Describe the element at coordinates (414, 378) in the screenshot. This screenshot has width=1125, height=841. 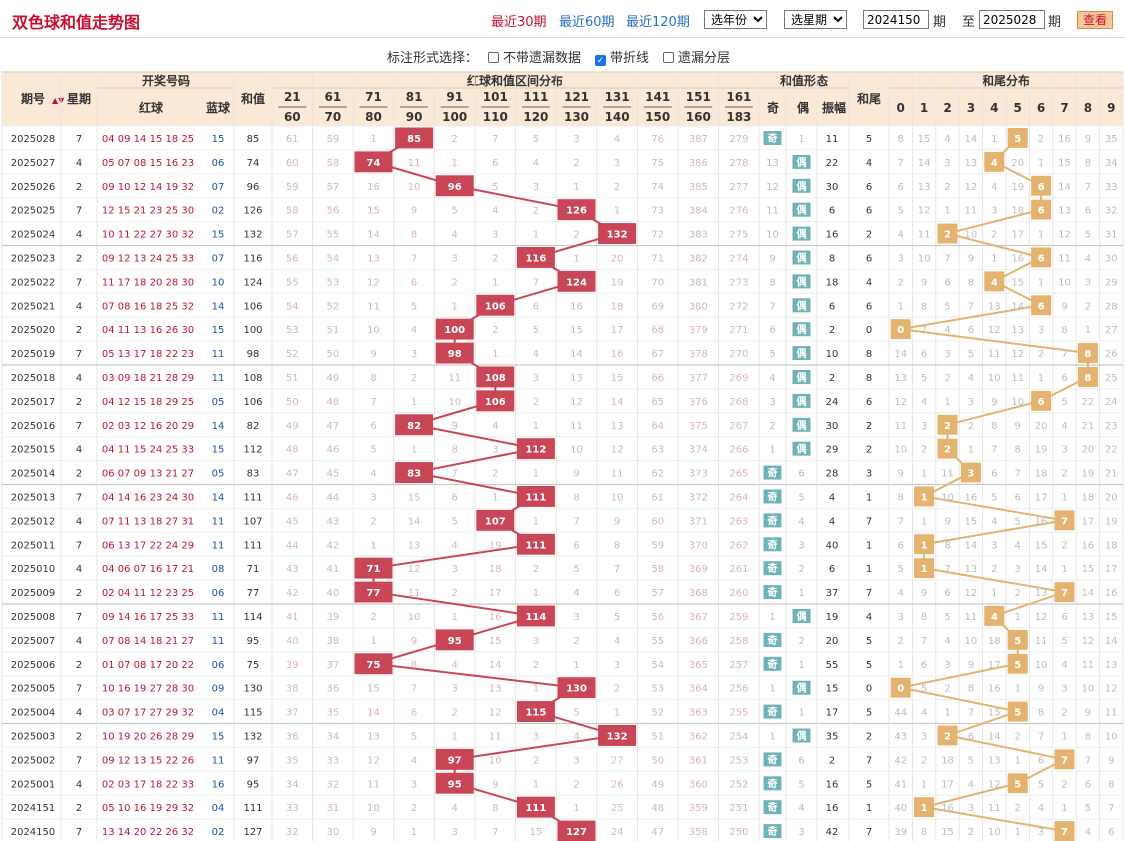
I see `interval-miss-value: 2` at that location.